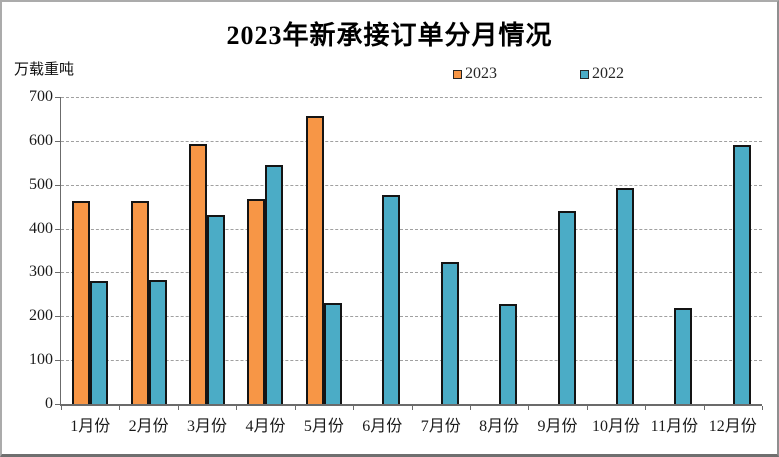 This screenshot has width=779, height=457. What do you see at coordinates (389, 35) in the screenshot?
I see `chart-title: 2023年新承接订单分月情况` at bounding box center [389, 35].